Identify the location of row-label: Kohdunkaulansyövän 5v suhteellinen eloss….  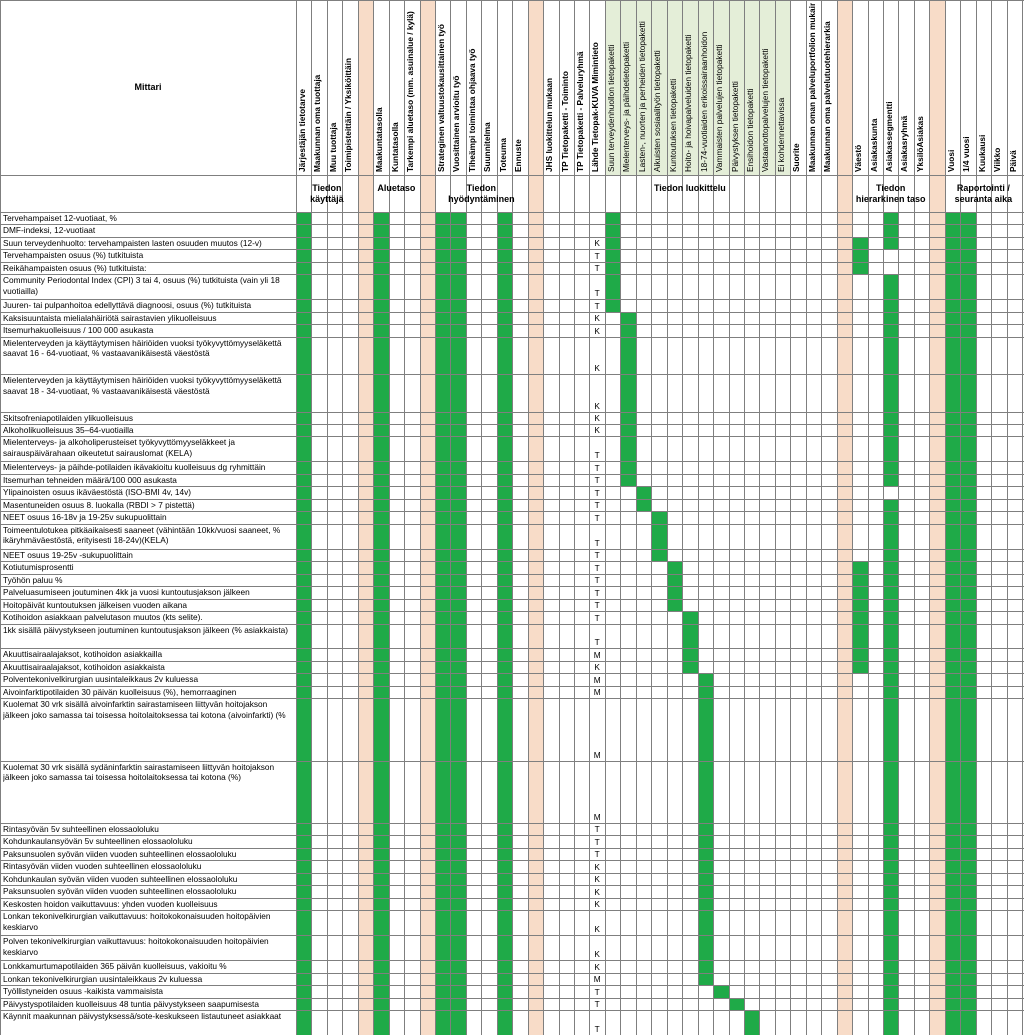
(98, 841).